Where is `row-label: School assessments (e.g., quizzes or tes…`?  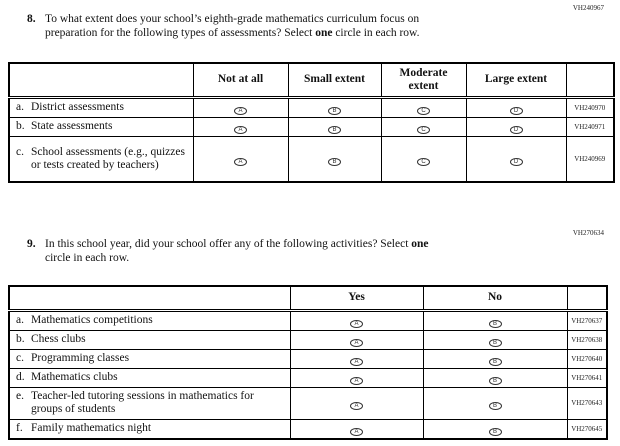 row-label: School assessments (e.g., quizzes or tes… is located at coordinates (108, 158).